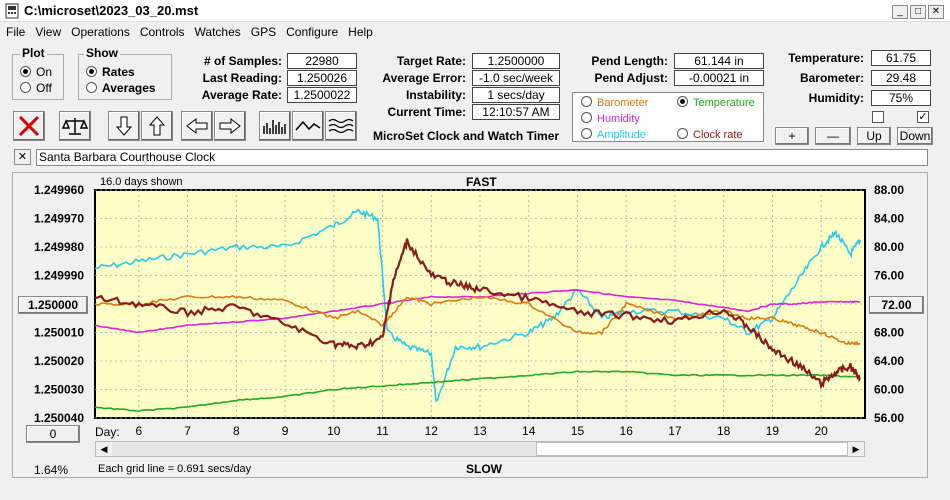 The height and width of the screenshot is (500, 950). I want to click on bar-view-button, so click(275, 126).